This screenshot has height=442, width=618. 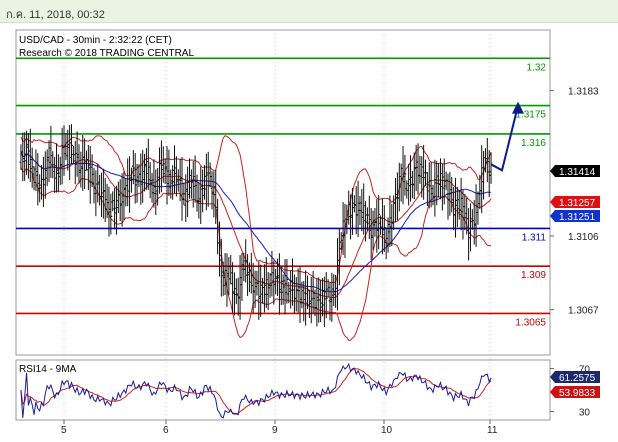 I want to click on indicator-title: RSI14 - 9MA, so click(x=48, y=369).